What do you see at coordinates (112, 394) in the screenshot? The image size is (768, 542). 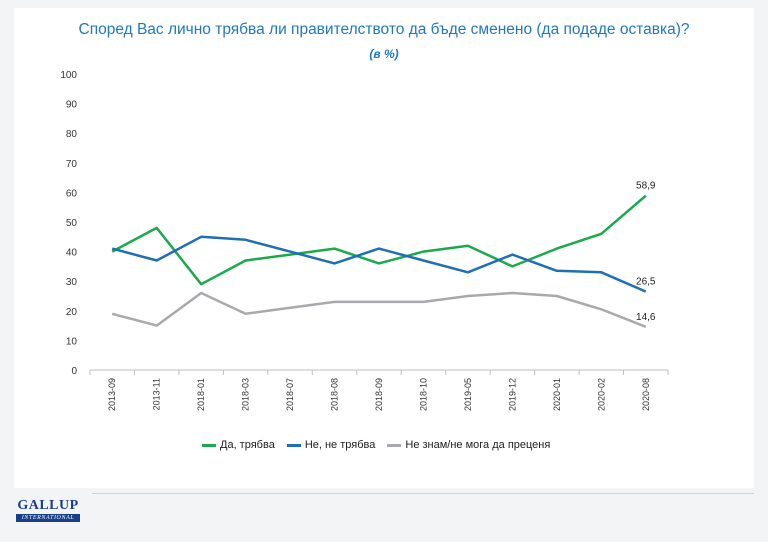 I see `x-tick-label: 2013-09` at bounding box center [112, 394].